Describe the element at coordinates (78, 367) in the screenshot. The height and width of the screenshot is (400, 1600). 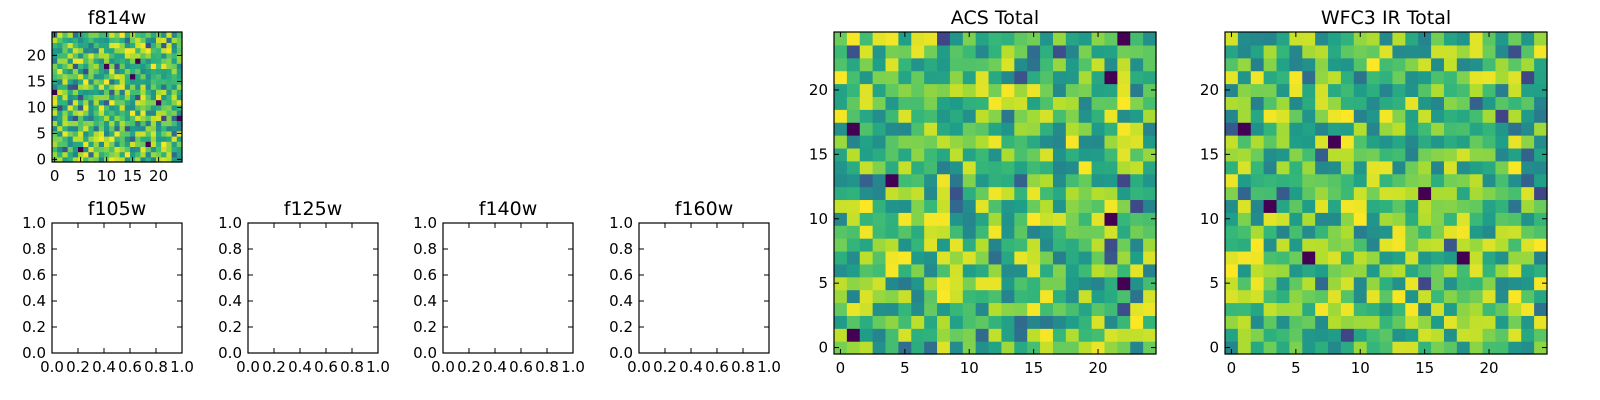
I see `x-tick-label: 0.2` at that location.